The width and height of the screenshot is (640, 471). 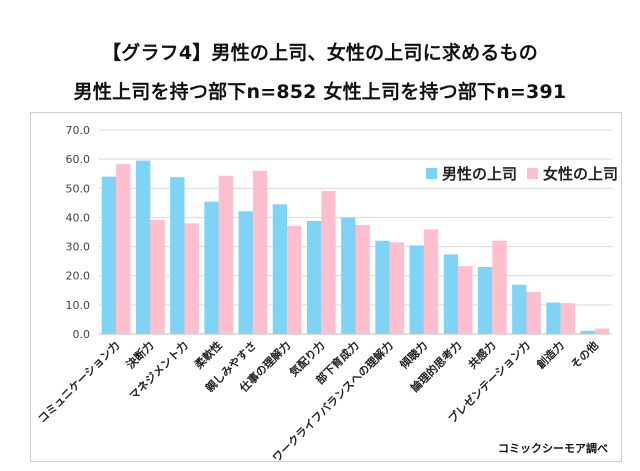 I want to click on x-tick-label: その他, so click(x=584, y=354).